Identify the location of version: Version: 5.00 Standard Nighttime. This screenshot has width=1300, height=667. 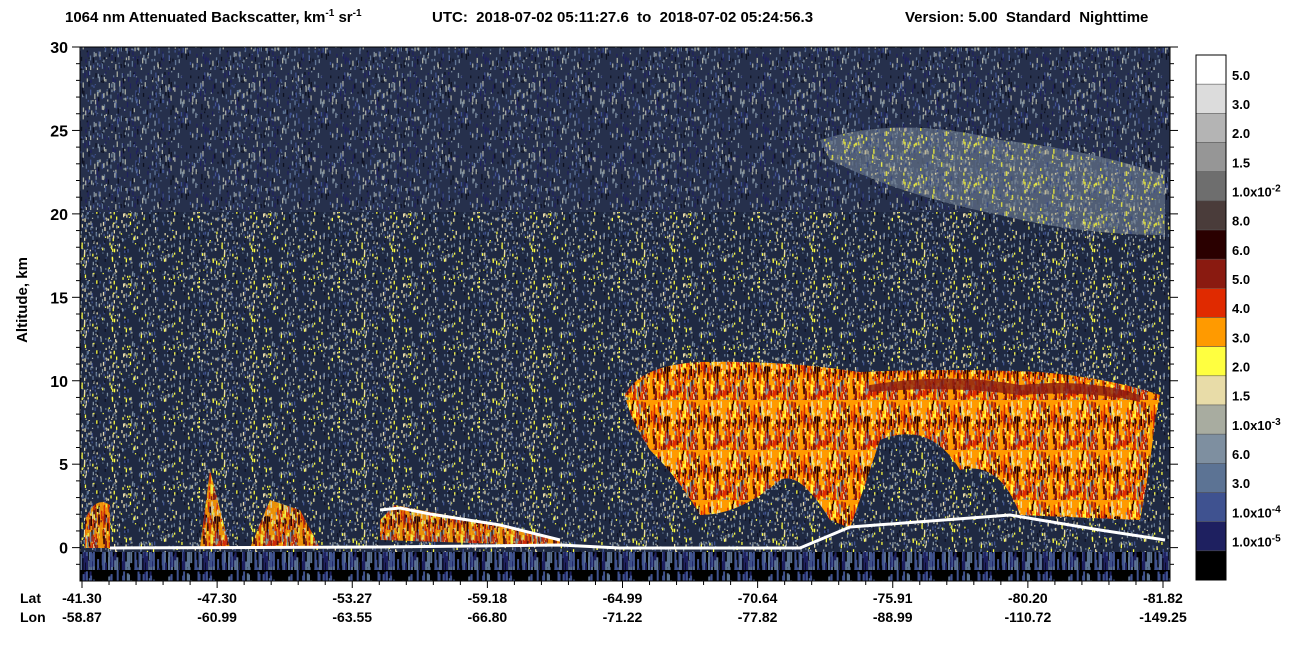
(1026, 17).